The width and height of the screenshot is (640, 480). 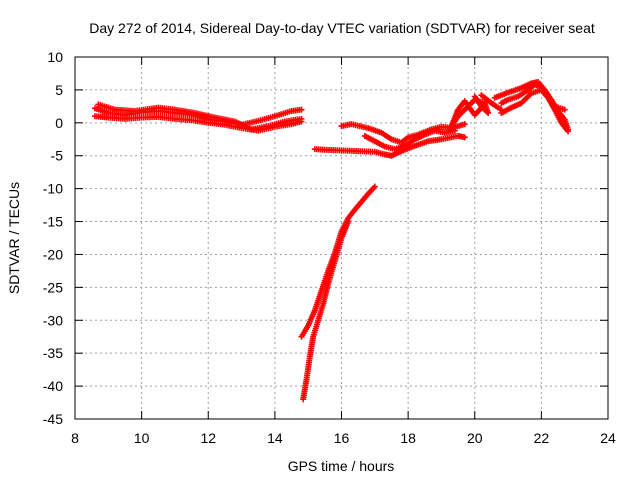 I want to click on x-tick-label: 22, so click(x=542, y=438).